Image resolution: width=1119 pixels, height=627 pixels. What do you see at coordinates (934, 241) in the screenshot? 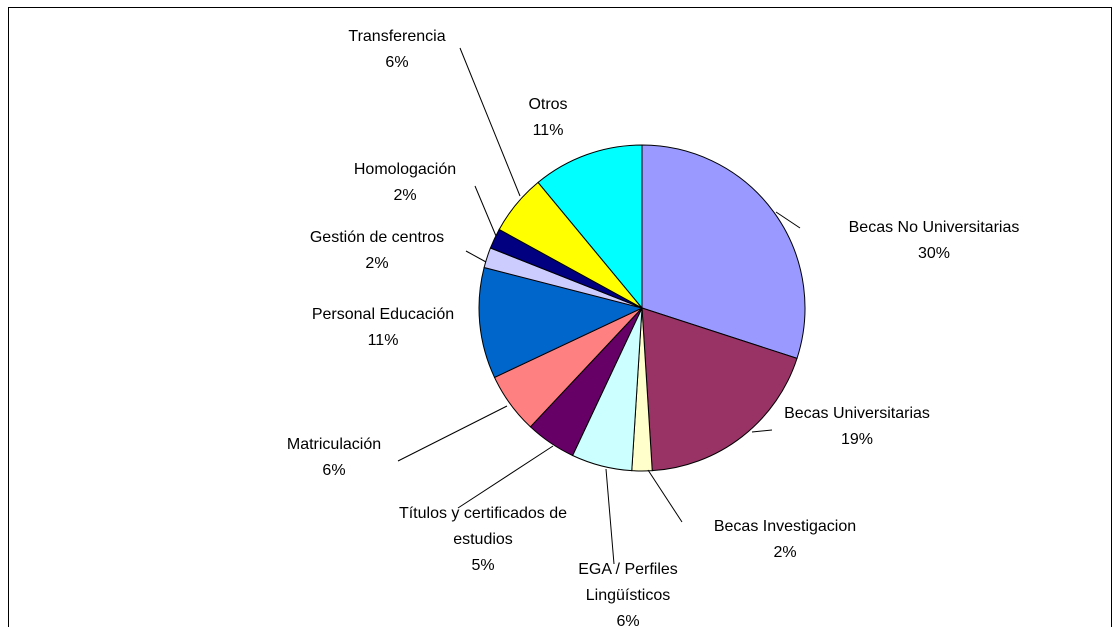
I see `slice-label: Becas No Universitarias 30%` at bounding box center [934, 241].